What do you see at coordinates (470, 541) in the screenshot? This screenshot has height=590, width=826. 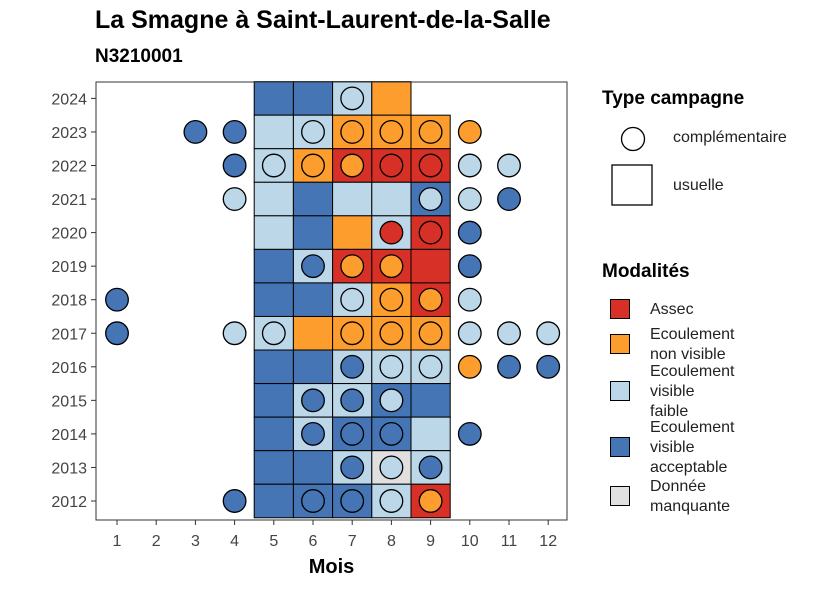 I see `x-tick-label-10: 10` at bounding box center [470, 541].